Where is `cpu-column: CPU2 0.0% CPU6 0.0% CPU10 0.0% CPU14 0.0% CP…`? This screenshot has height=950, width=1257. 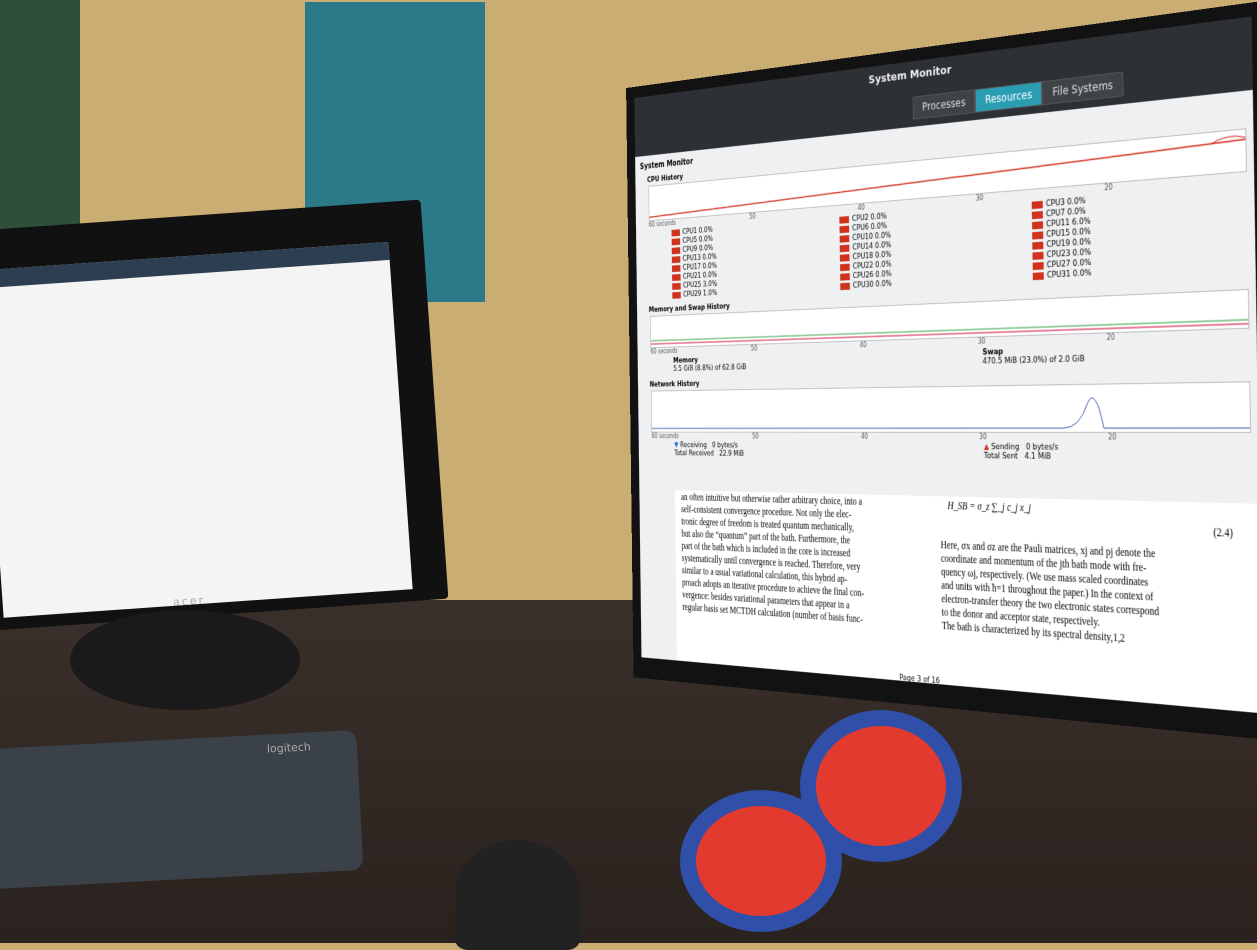 cpu-column: CPU2 0.0% CPU6 0.0% CPU10 0.0% CPU14 0.0% CP… is located at coordinates (866, 252).